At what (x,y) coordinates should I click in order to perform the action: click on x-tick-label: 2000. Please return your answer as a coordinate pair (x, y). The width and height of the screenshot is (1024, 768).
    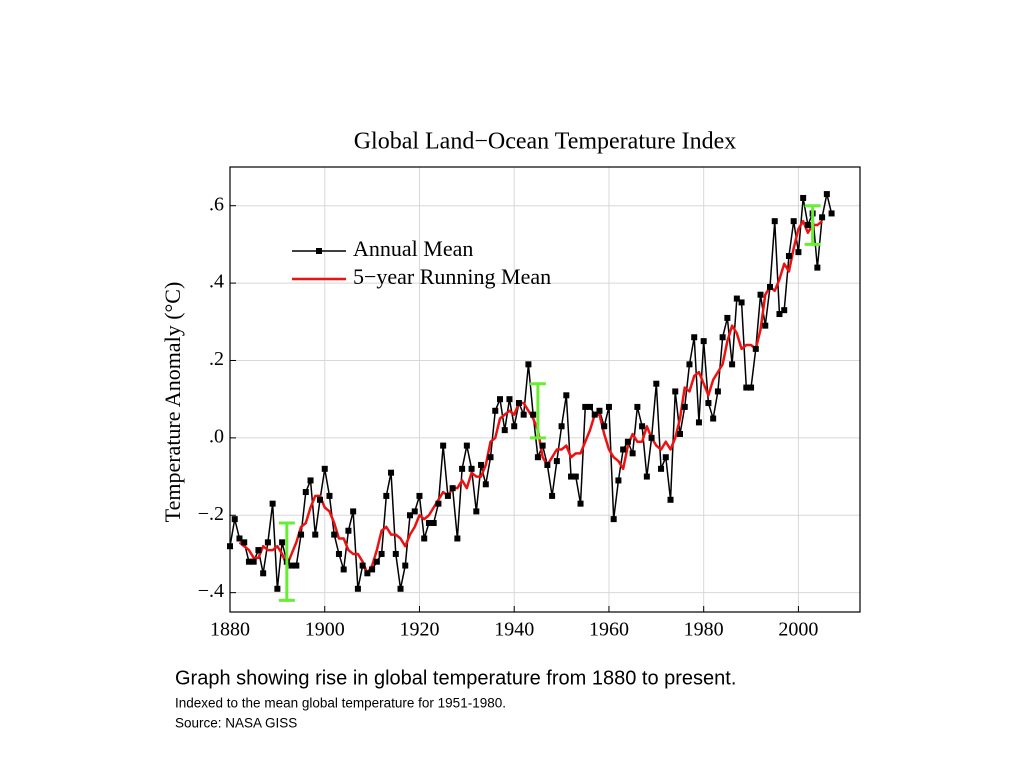
    Looking at the image, I should click on (798, 630).